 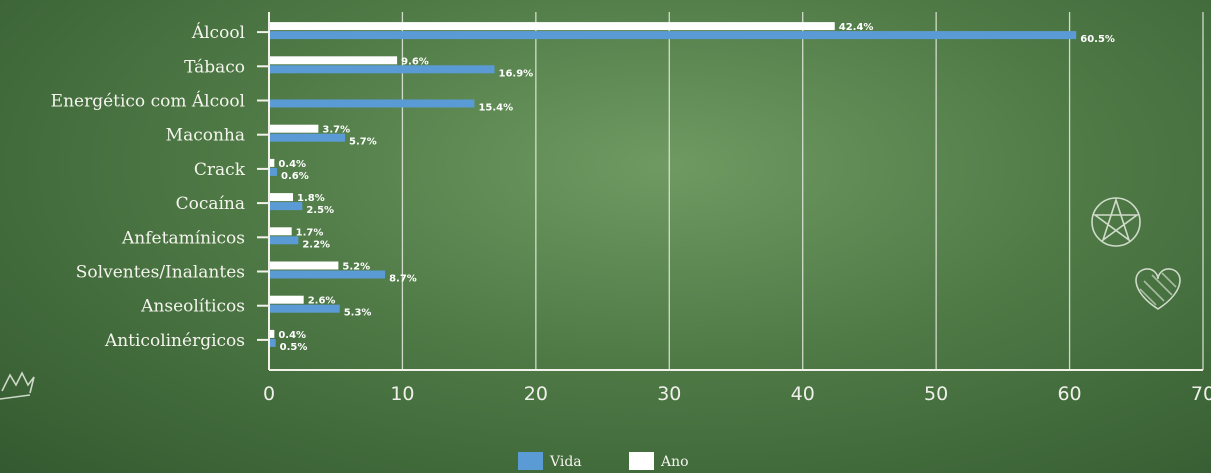 I want to click on value-label-ano: 9.6%, so click(x=415, y=61).